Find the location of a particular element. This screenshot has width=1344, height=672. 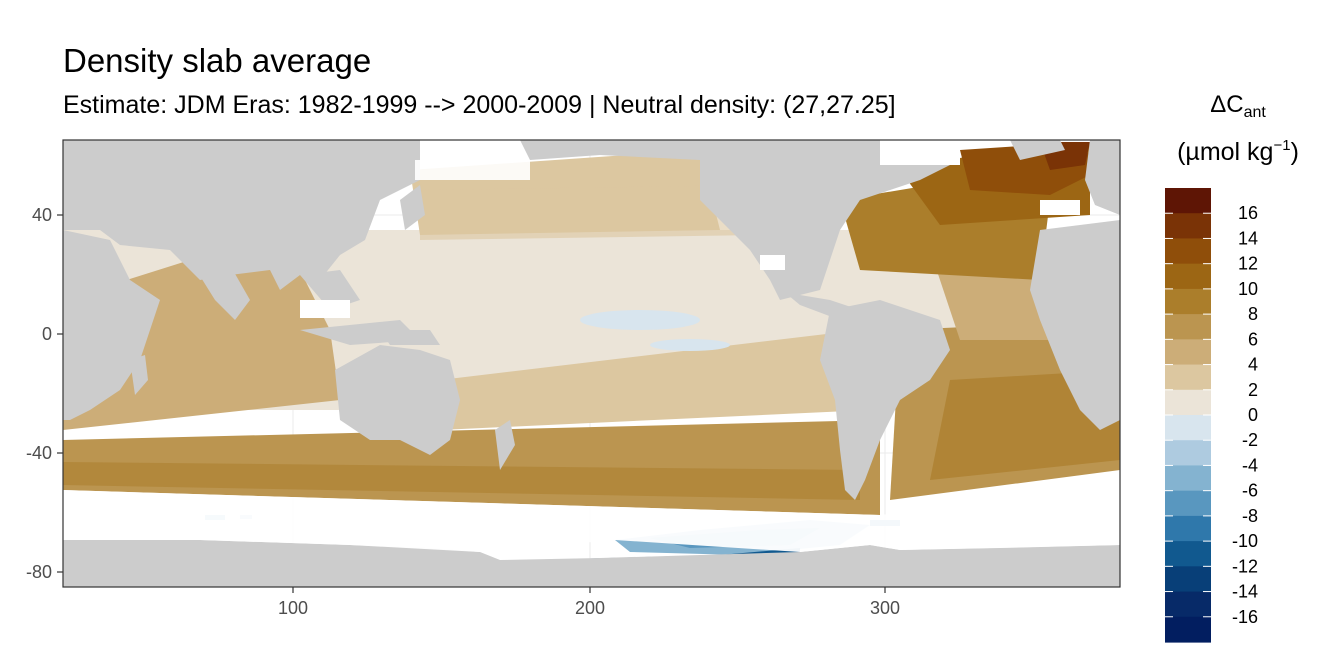

land-new-zealand is located at coordinates (505, 445).